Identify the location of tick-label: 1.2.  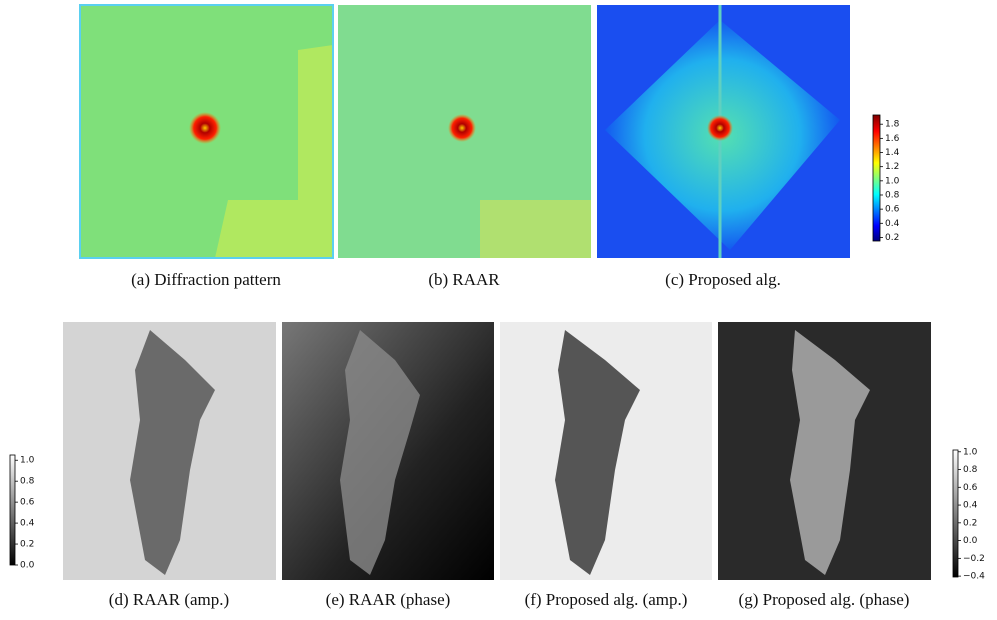
(892, 167).